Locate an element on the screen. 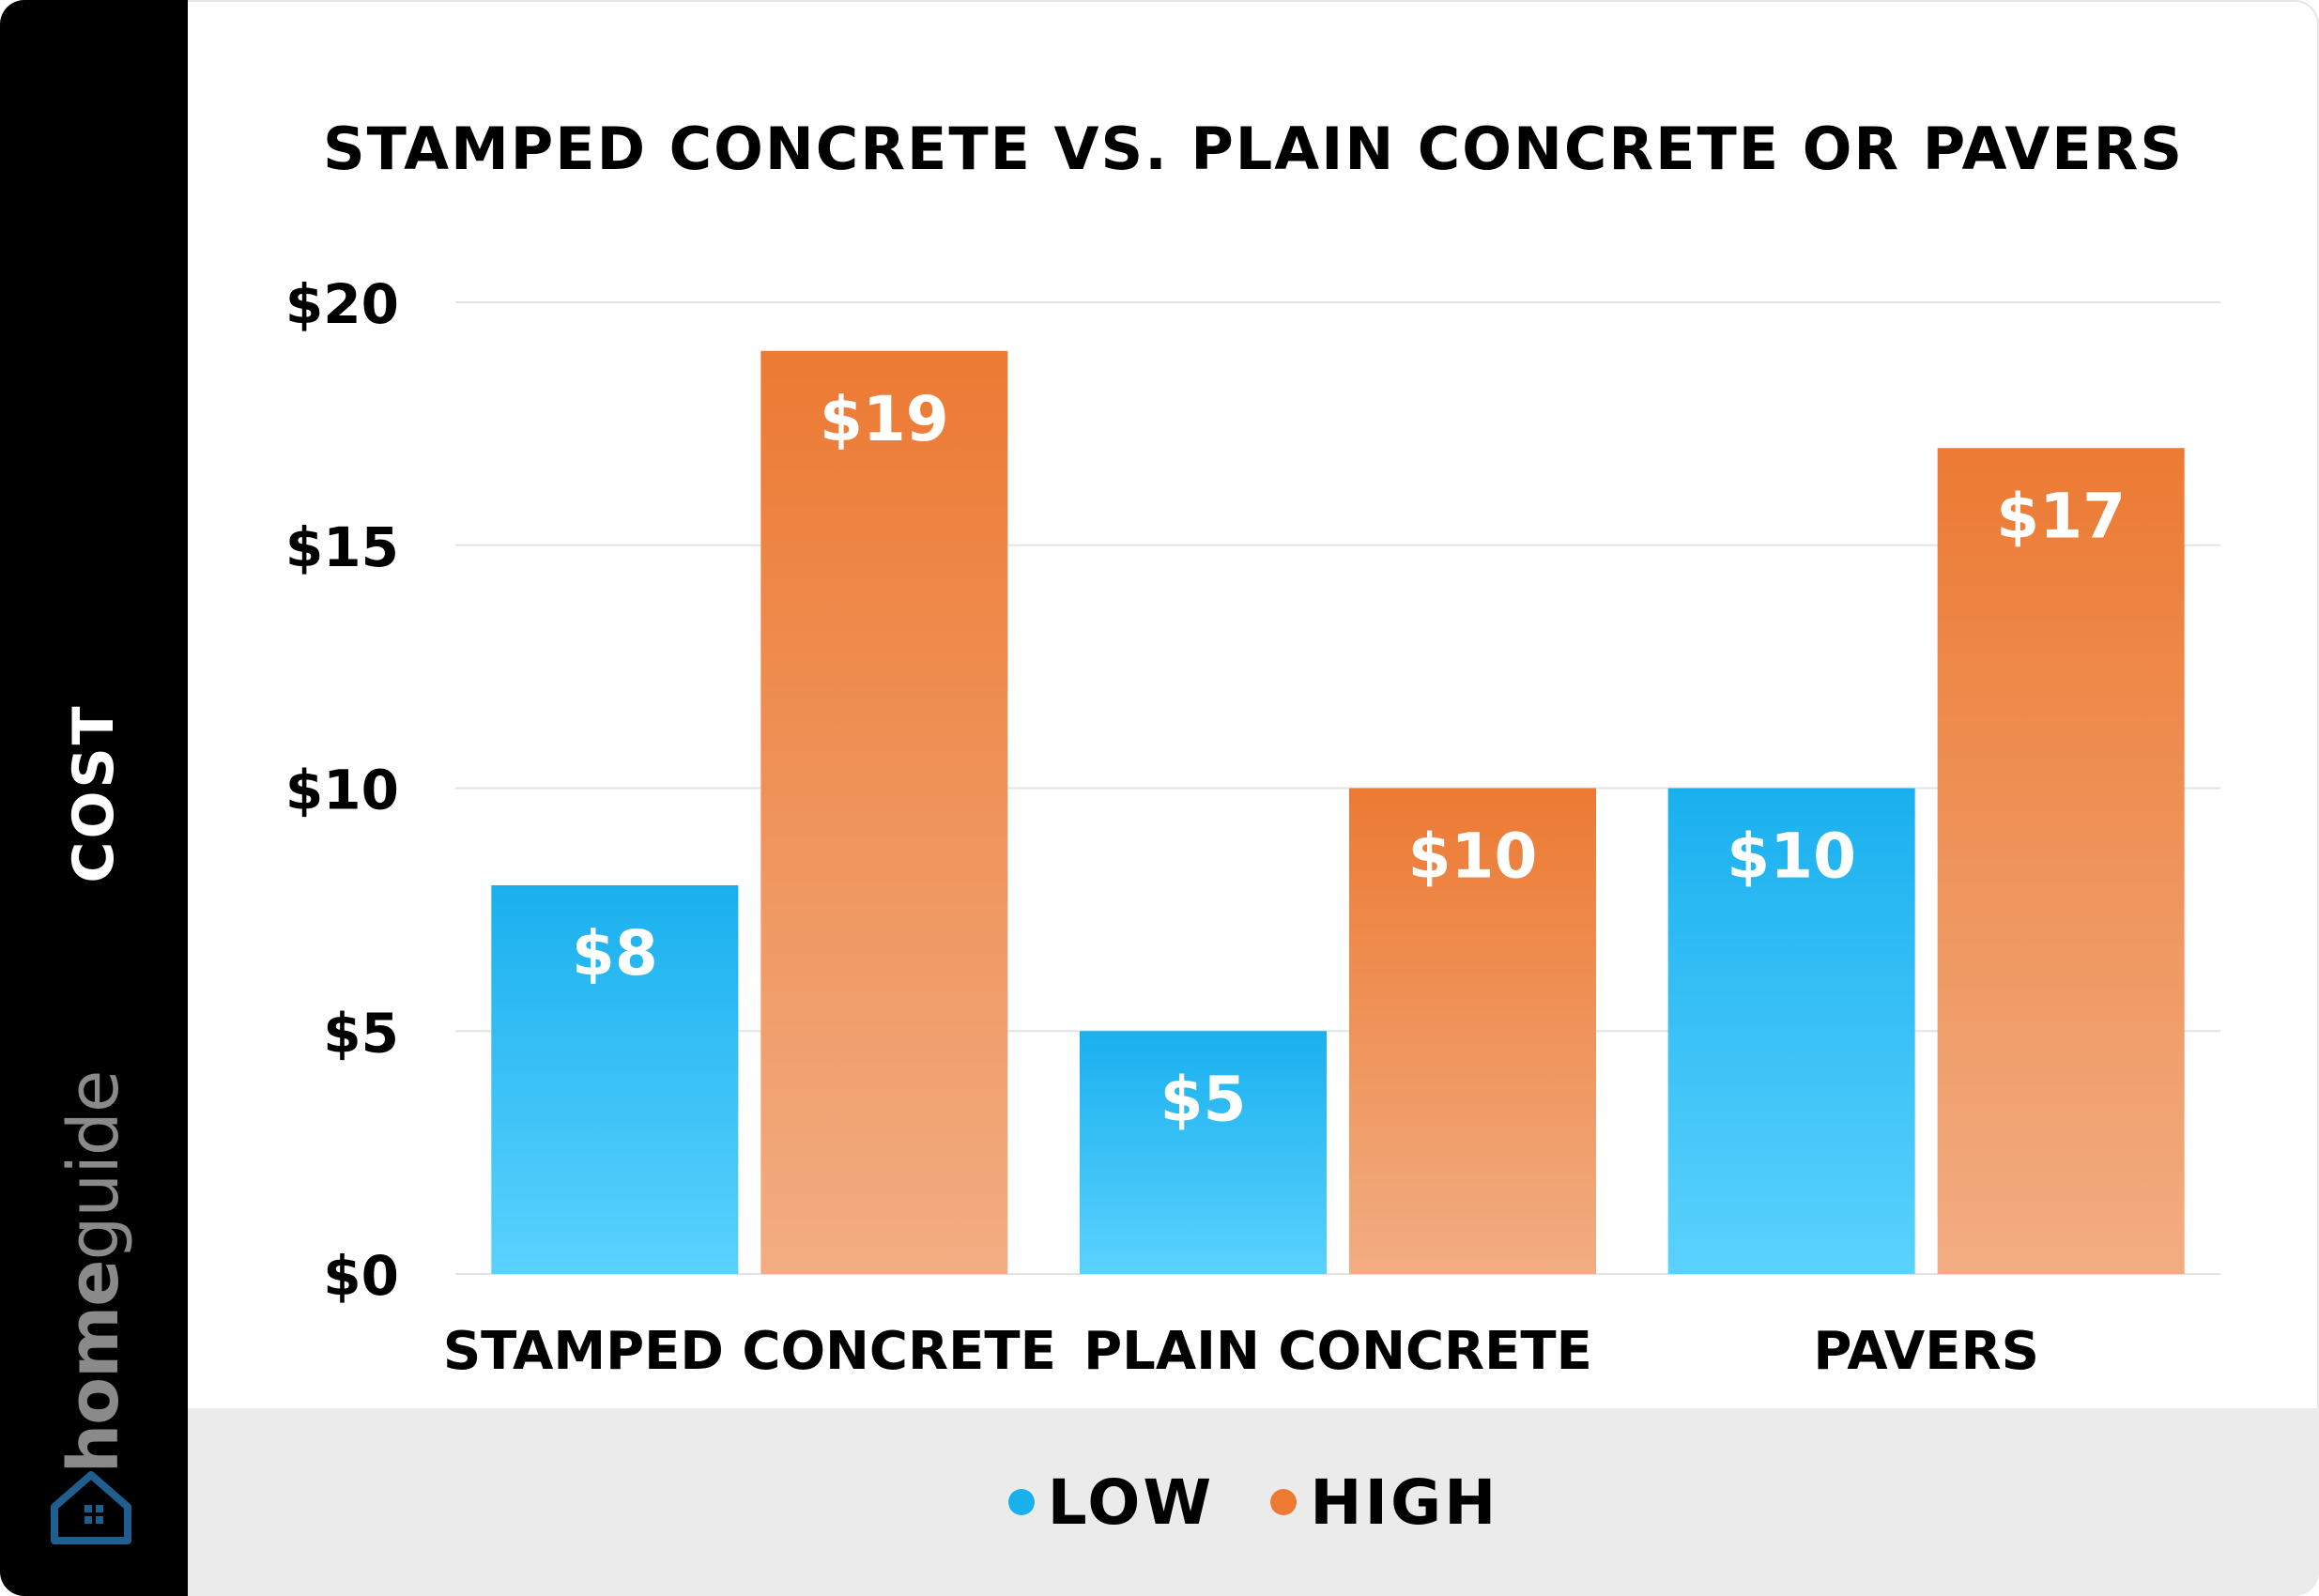  bar-value-label: $17 is located at coordinates (2061, 516).